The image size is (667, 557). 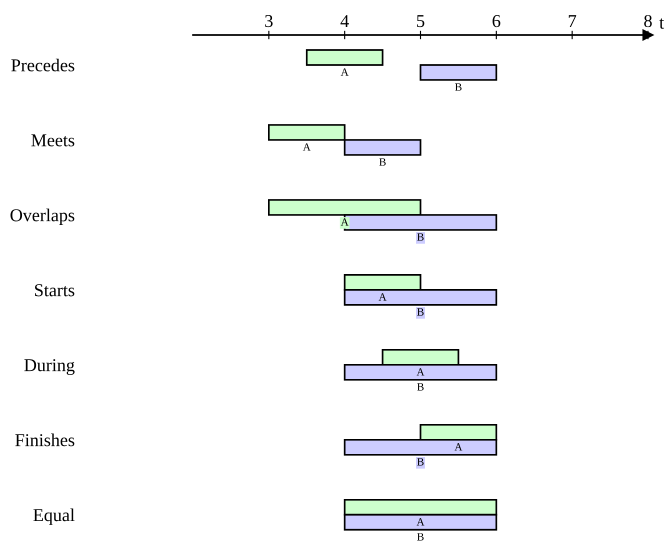 What do you see at coordinates (344, 222) in the screenshot?
I see `series-label: A` at bounding box center [344, 222].